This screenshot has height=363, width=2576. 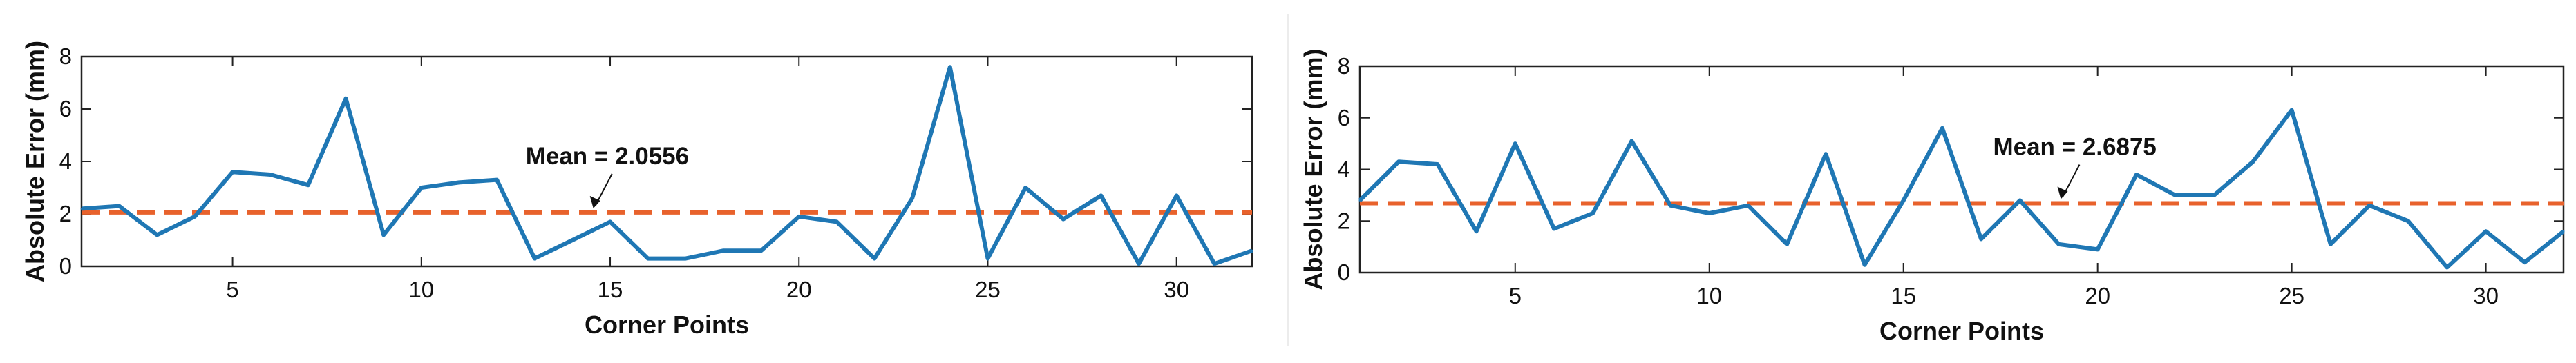 What do you see at coordinates (2074, 147) in the screenshot?
I see `mean-annotation: Mean = 2.6875` at bounding box center [2074, 147].